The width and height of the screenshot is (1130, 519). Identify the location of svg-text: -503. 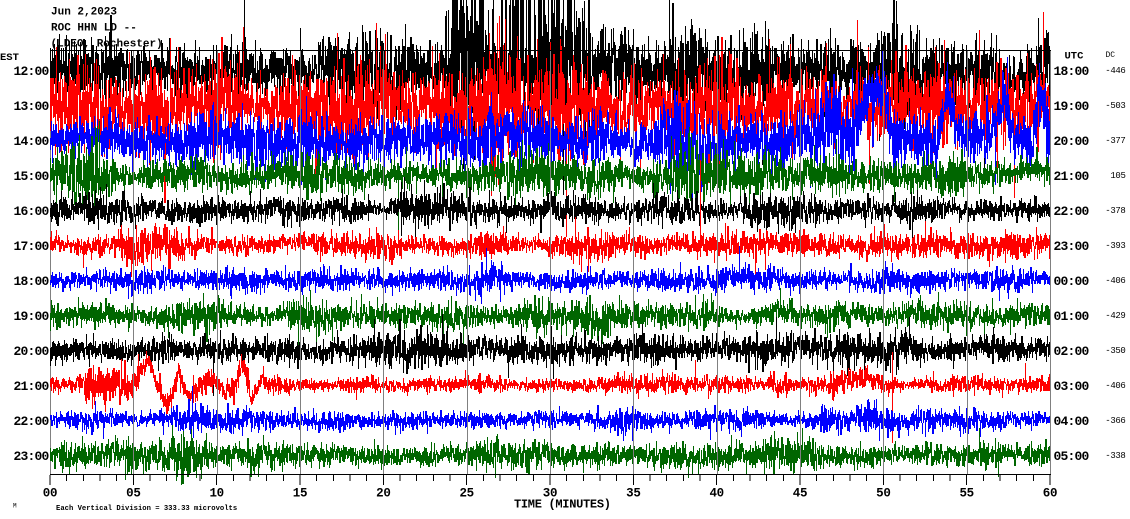
(1115, 106).